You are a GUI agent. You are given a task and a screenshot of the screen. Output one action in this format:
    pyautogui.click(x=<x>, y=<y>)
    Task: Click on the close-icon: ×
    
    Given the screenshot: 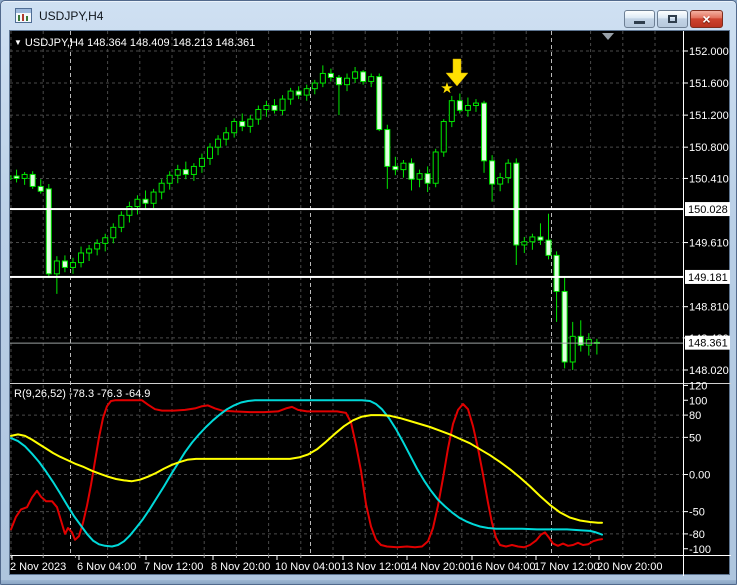 What is the action you would take?
    pyautogui.click(x=706, y=19)
    